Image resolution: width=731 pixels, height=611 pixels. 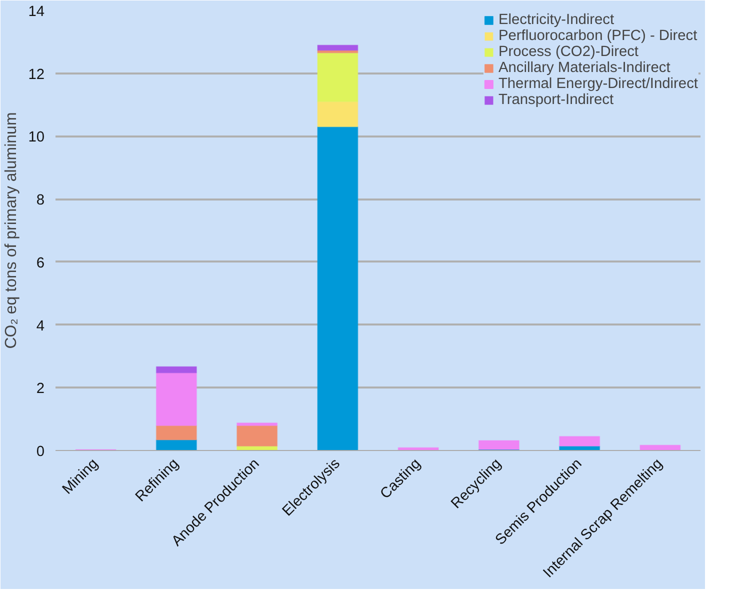 I want to click on y-tick-label: 8, so click(x=40, y=200).